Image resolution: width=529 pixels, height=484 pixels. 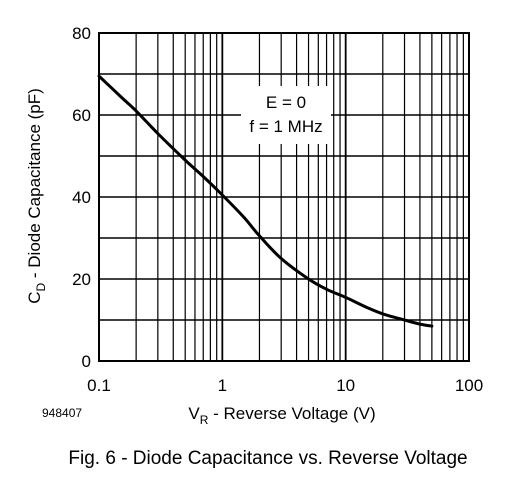 I want to click on figure-id: 948407, so click(x=62, y=413).